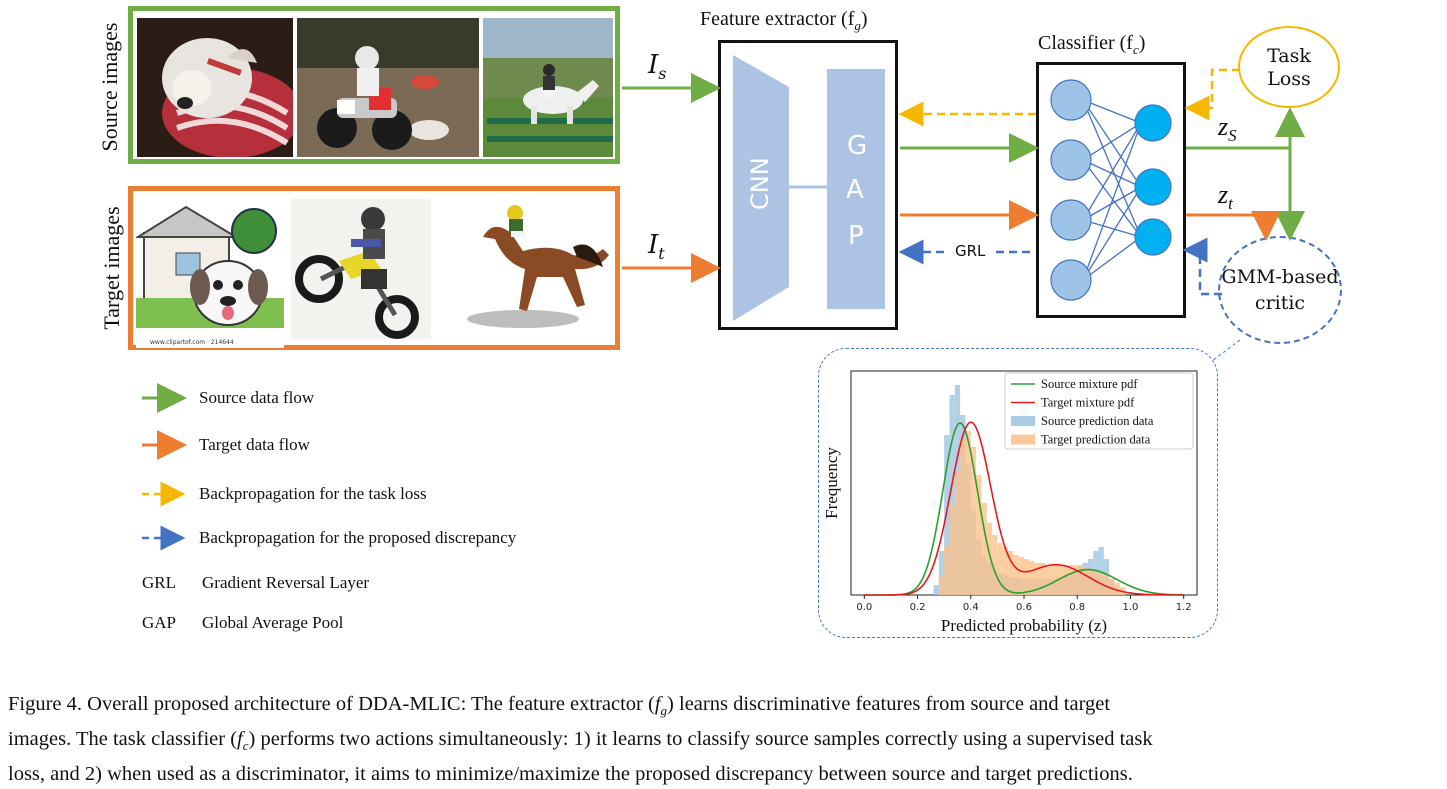 The width and height of the screenshot is (1447, 789). What do you see at coordinates (1077, 607) in the screenshot?
I see `x-tick-label: 0.8` at bounding box center [1077, 607].